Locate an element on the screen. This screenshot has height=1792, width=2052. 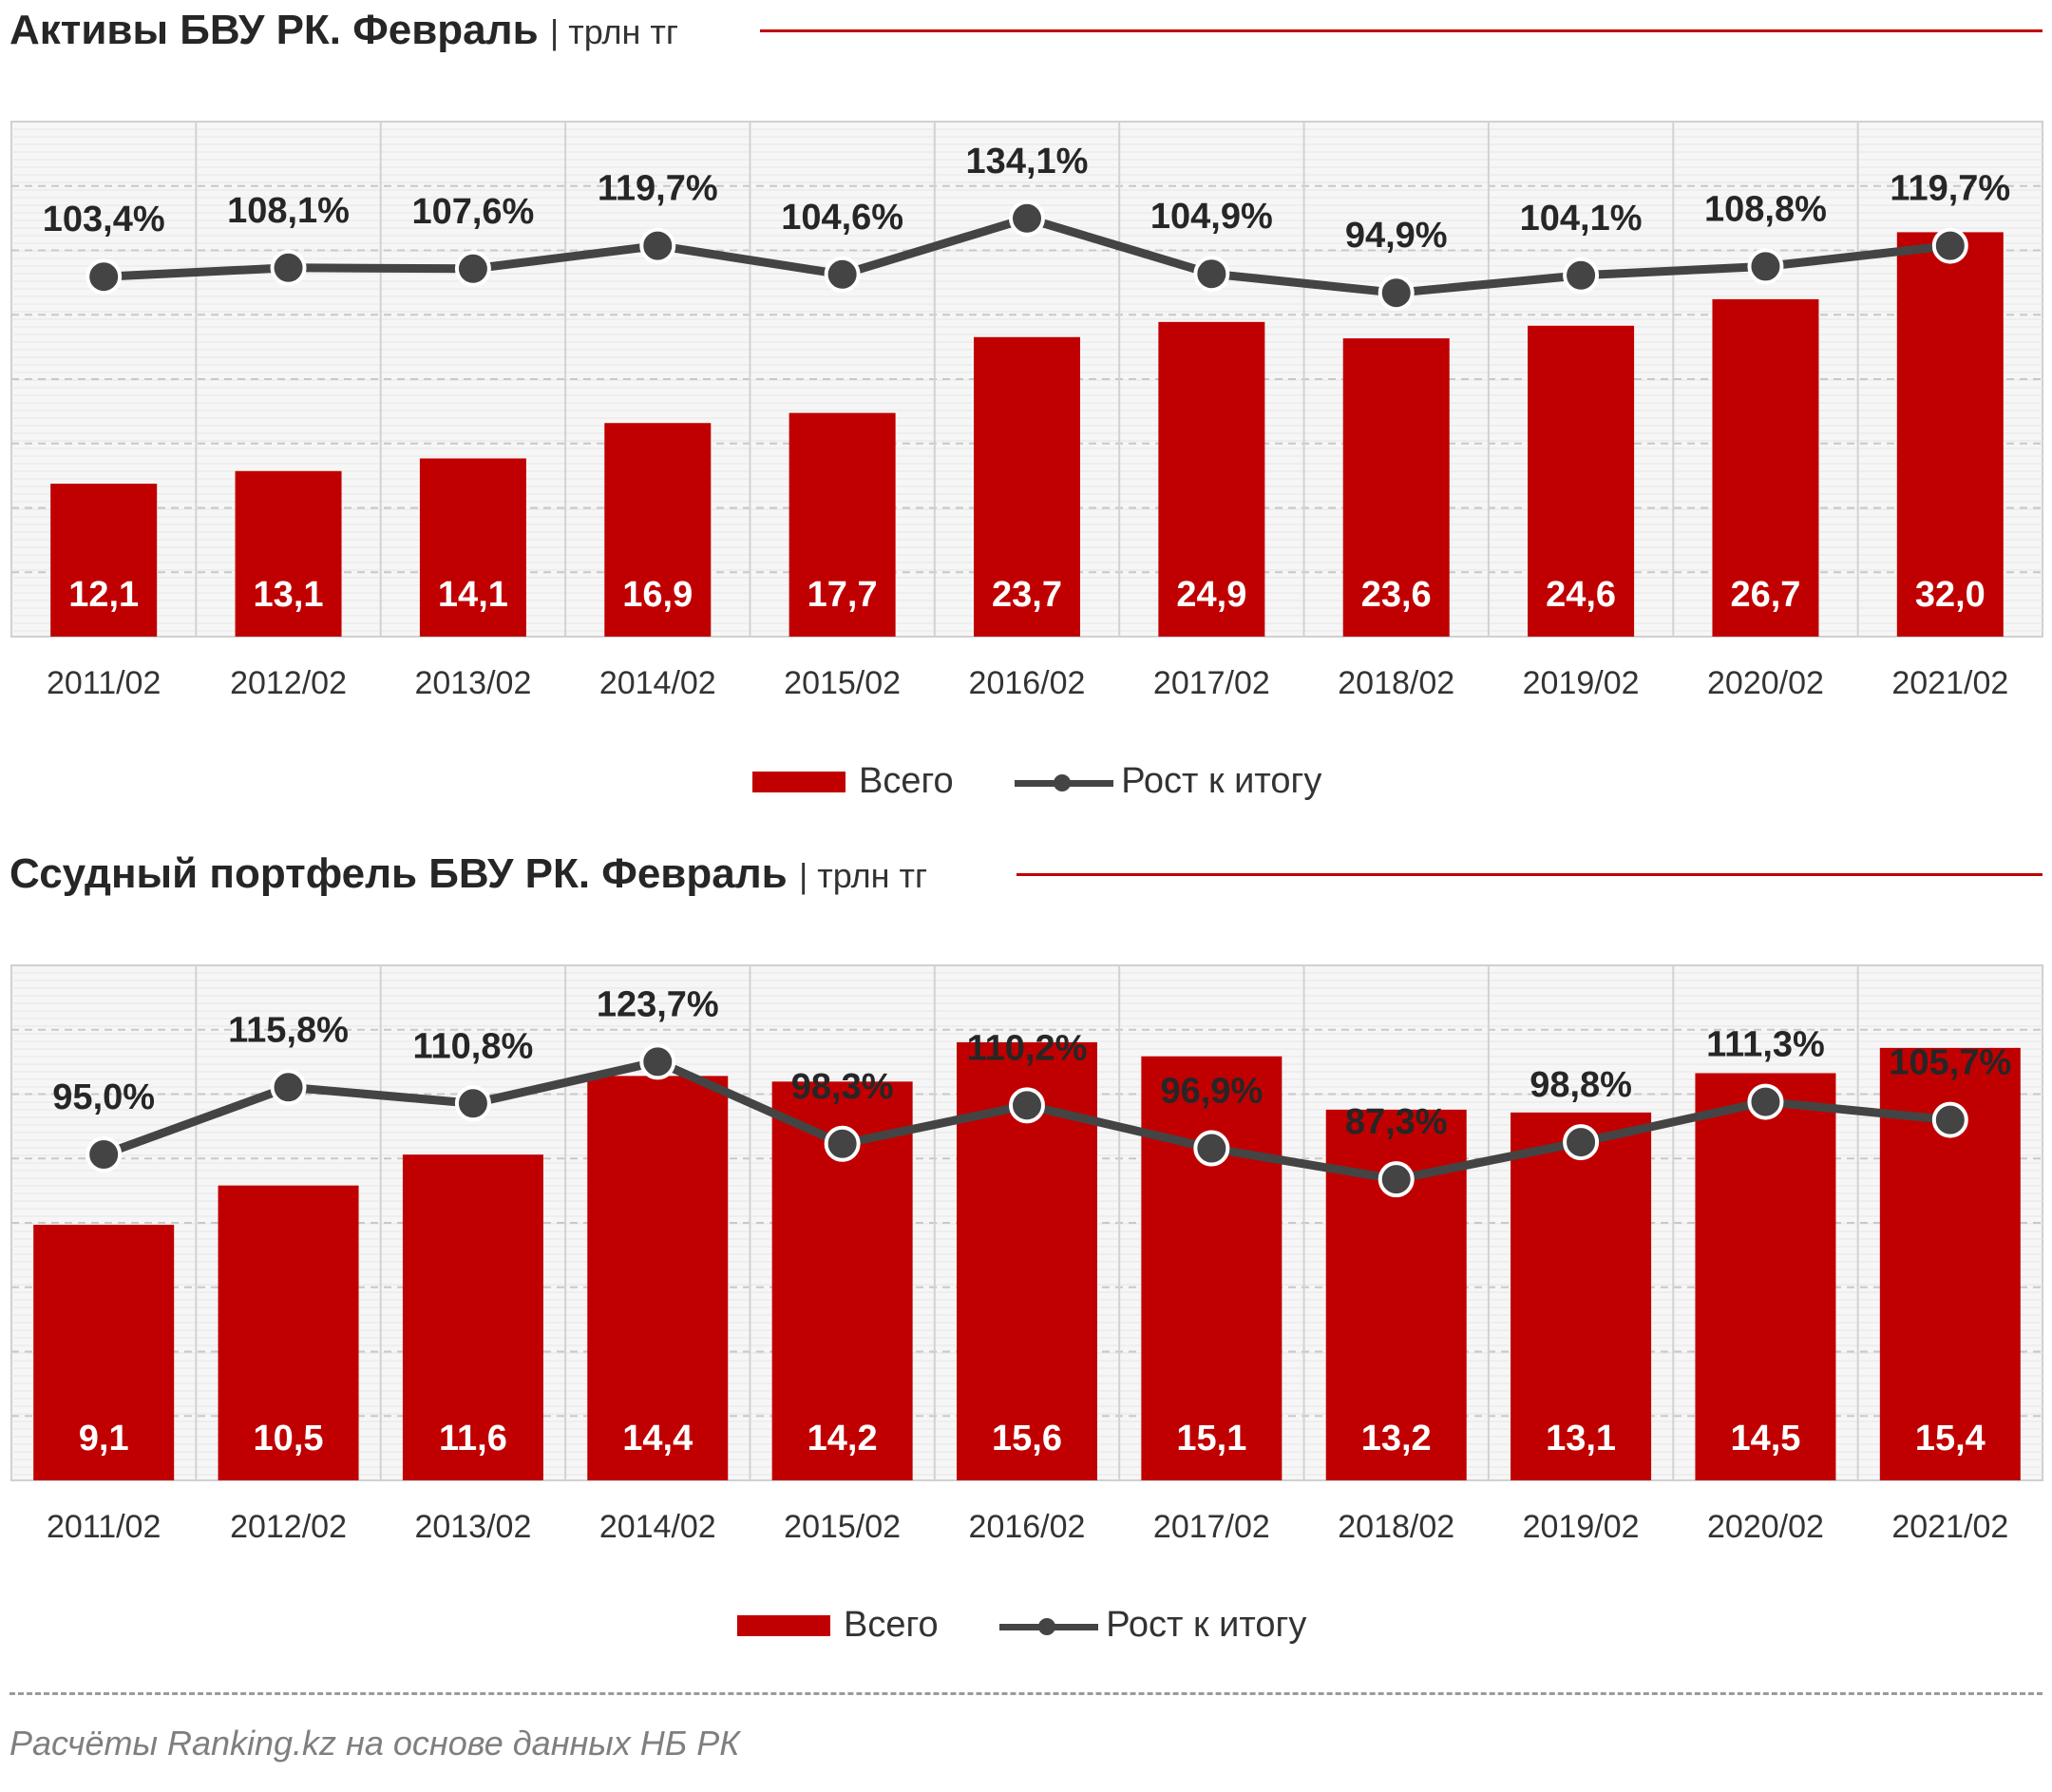
category-tick-label: 2013/02 is located at coordinates (472, 1527).